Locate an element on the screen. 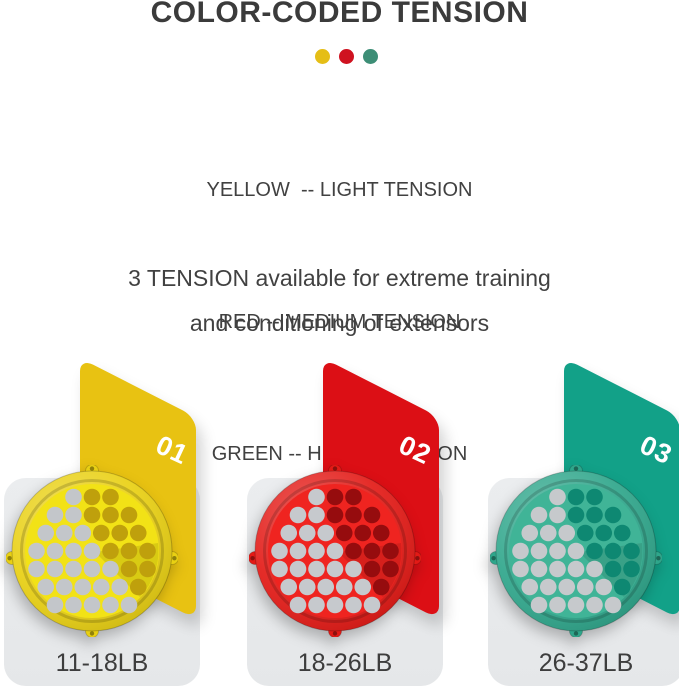 Image resolution: width=679 pixels, height=690 pixels. tension-color-dots is located at coordinates (339, 56).